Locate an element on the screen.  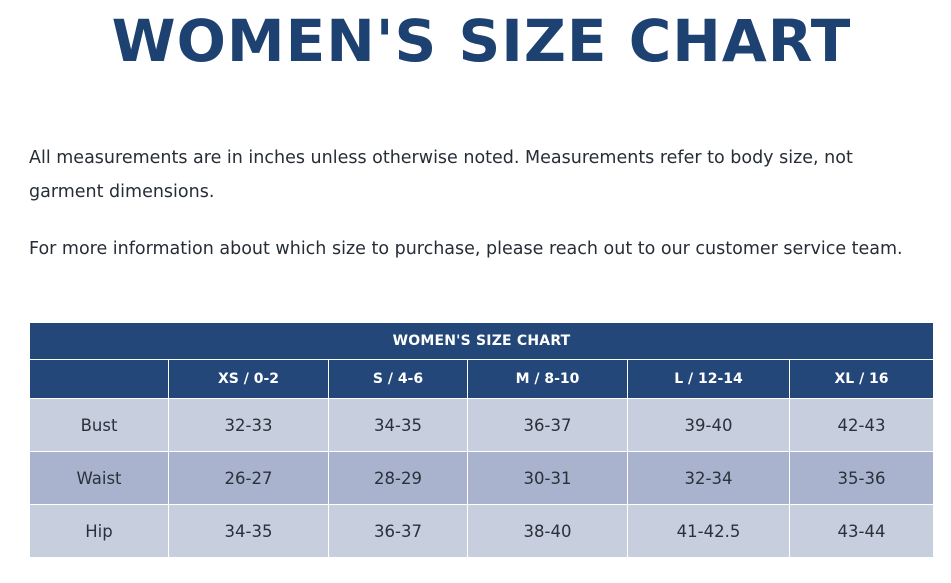
corner-header is located at coordinates (99, 379).